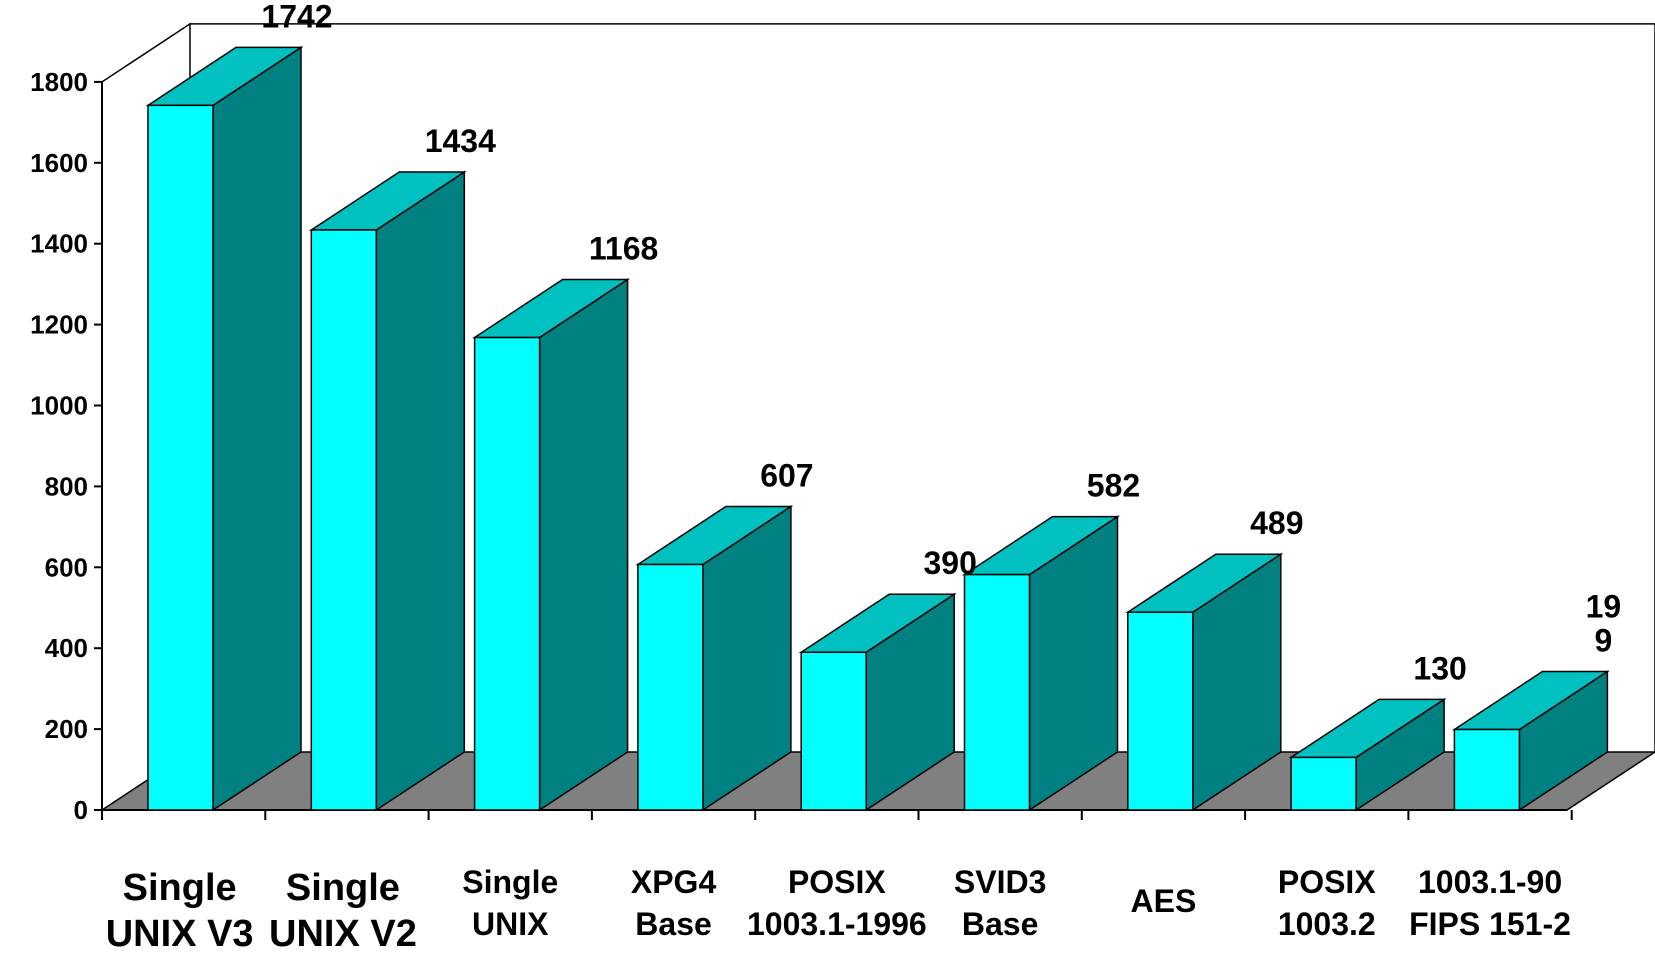  What do you see at coordinates (674, 882) in the screenshot?
I see `x-category-label: XPG4` at bounding box center [674, 882].